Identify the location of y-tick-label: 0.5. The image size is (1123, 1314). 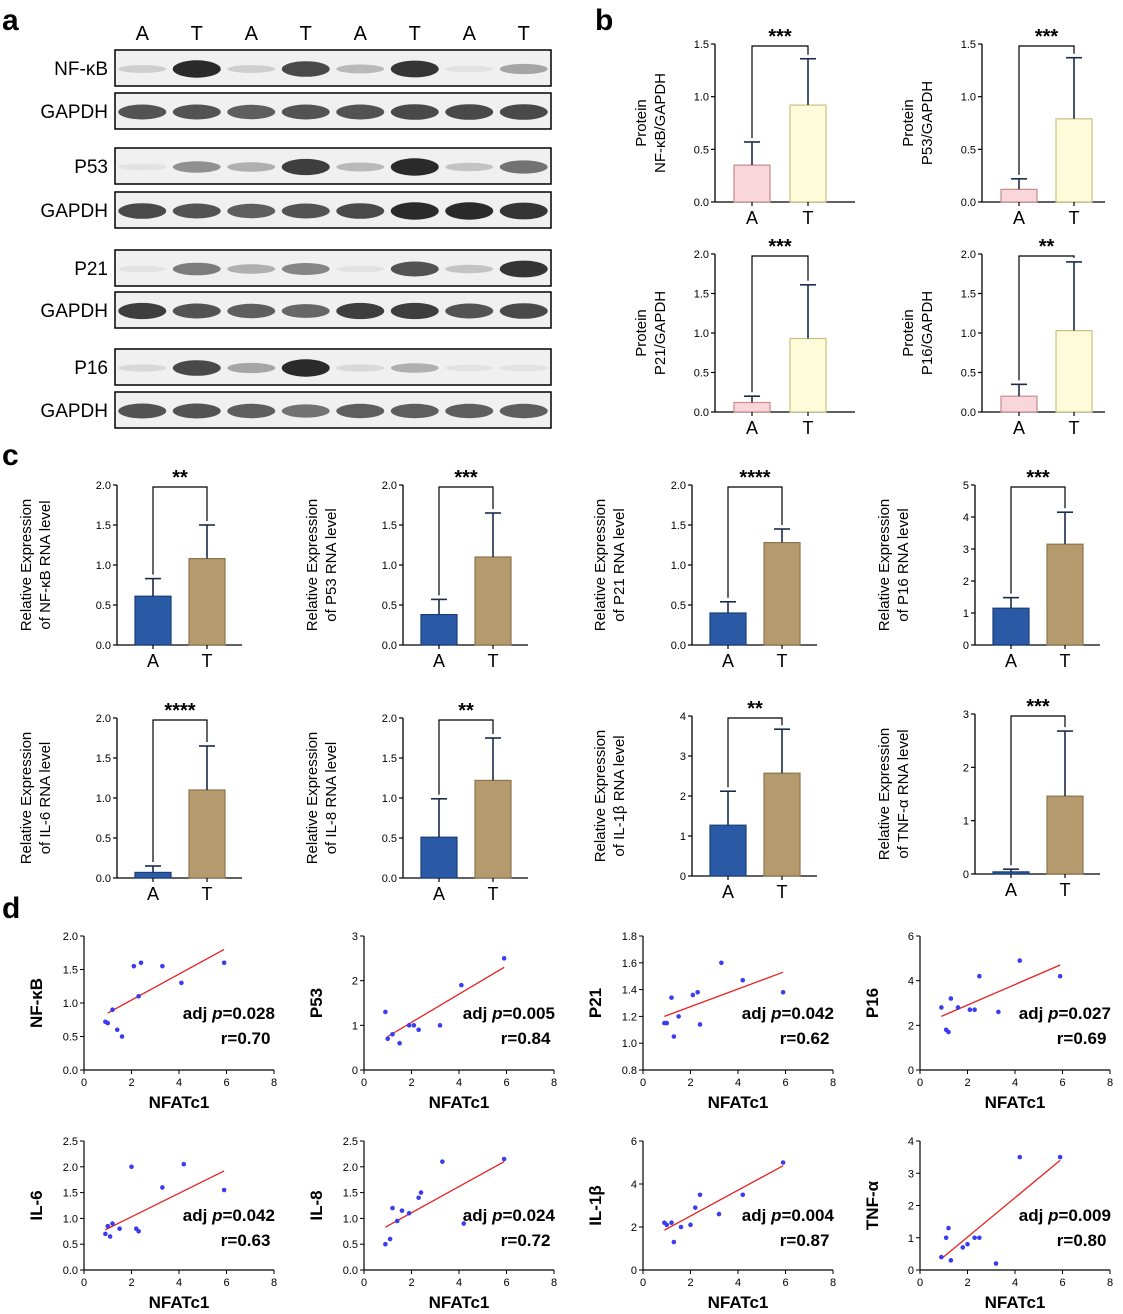
(389, 839).